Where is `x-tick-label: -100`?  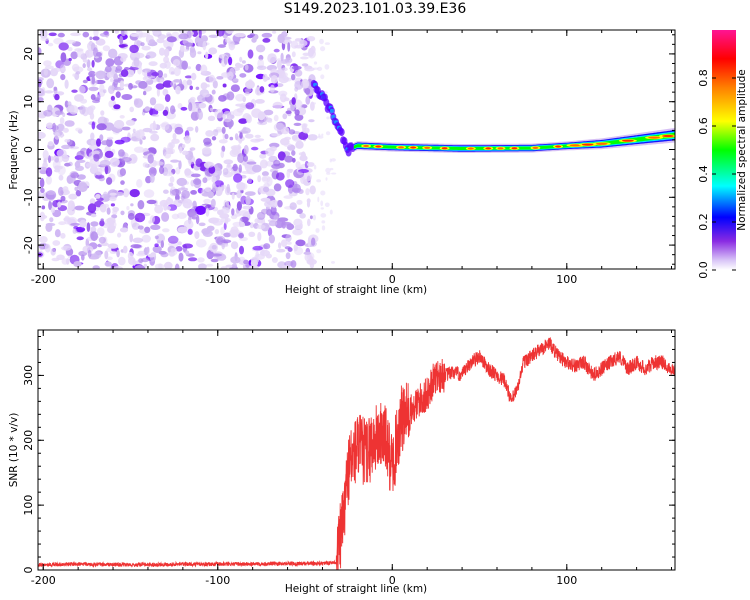 x-tick-label: -100 is located at coordinates (217, 279).